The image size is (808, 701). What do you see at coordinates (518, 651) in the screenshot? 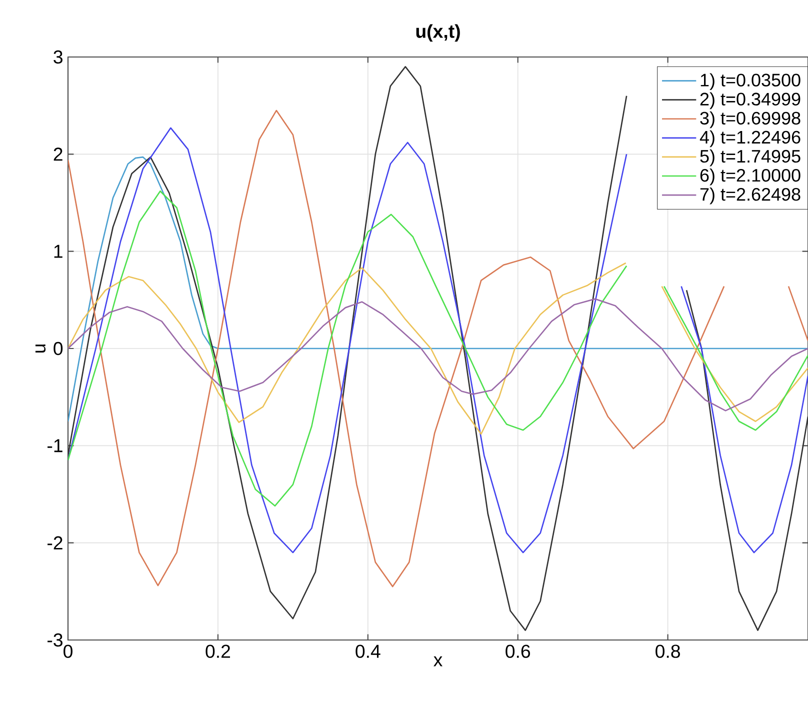
I see `x-tick-label: 0.6` at bounding box center [518, 651].